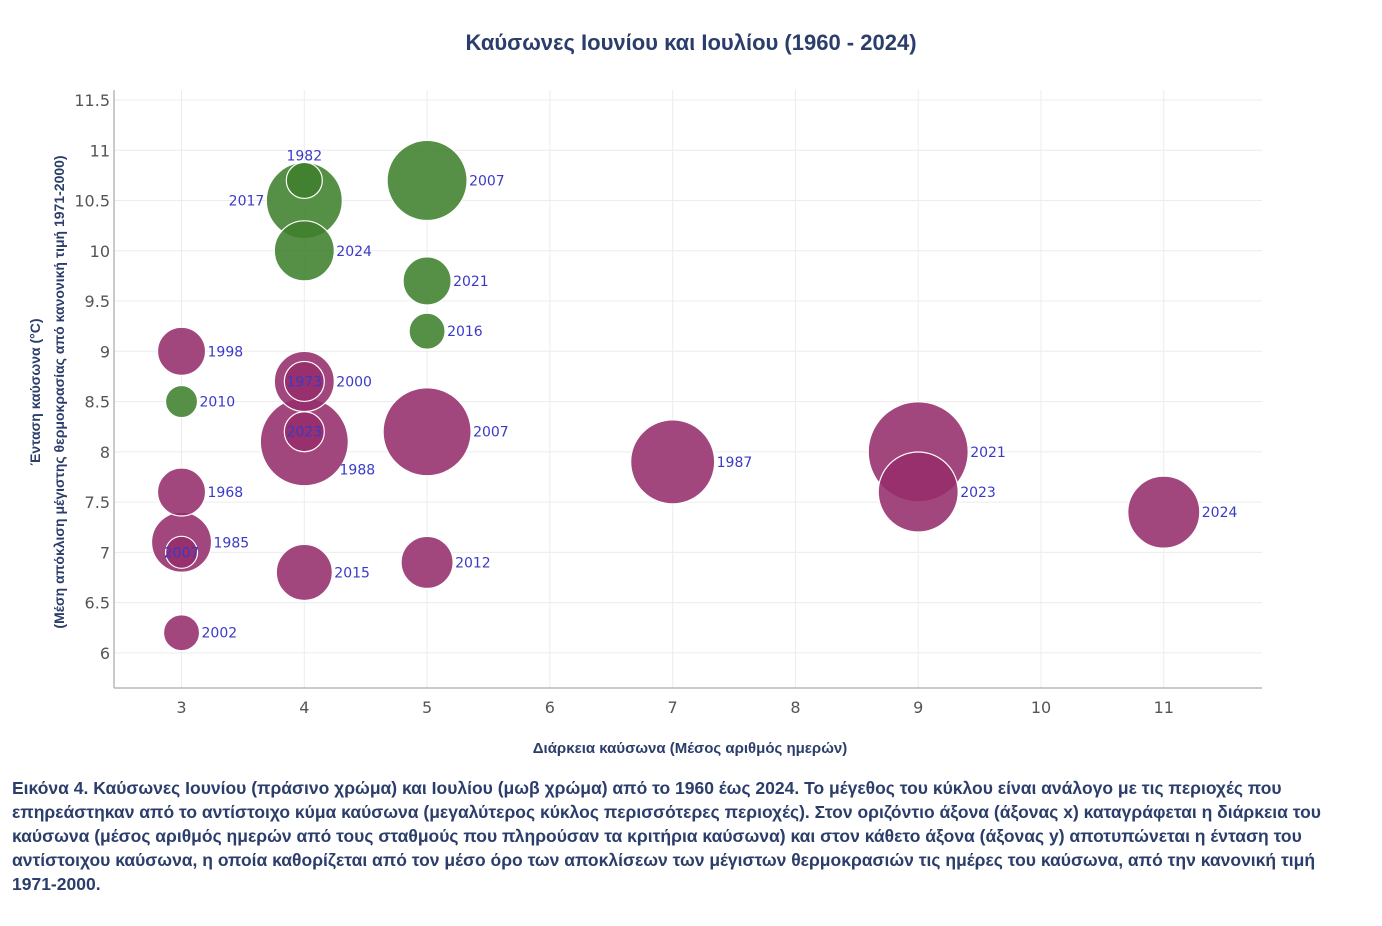 The image size is (1382, 926). Describe the element at coordinates (92, 377) in the screenshot. I see `y-tick-labels: 6 6.5 7 7.5 8 8.5 9 9.5 10 10.5 11 11.5` at that location.